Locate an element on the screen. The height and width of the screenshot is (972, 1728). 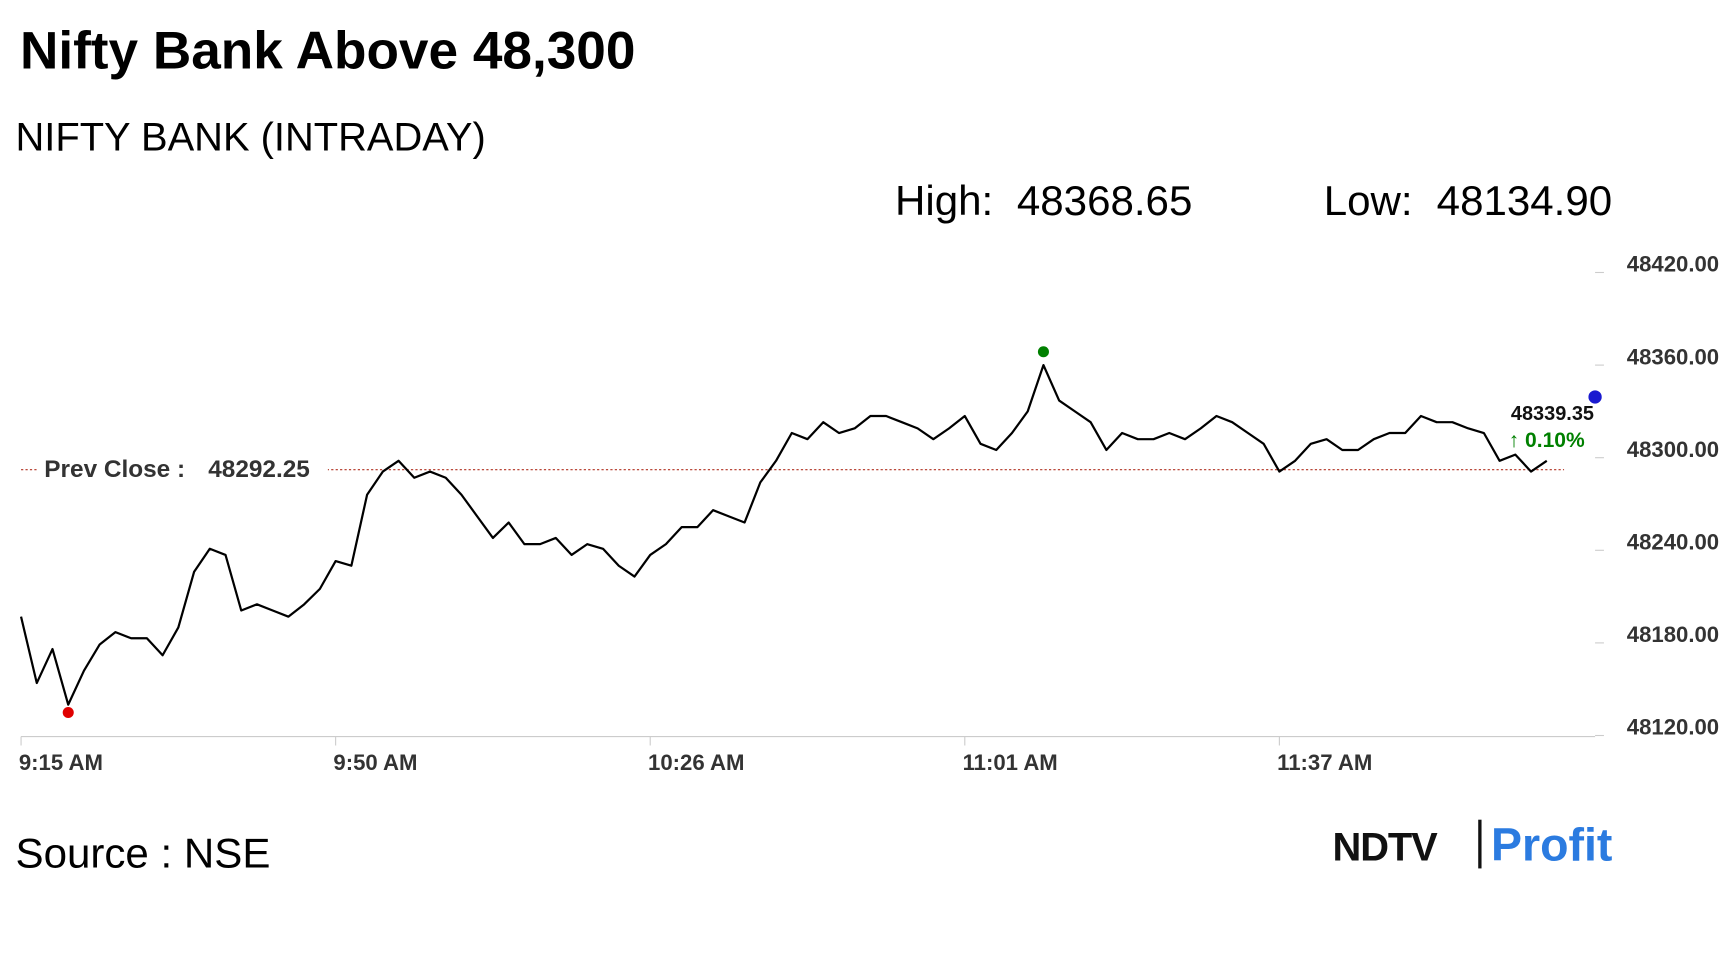
high-label: High: is located at coordinates (944, 200).